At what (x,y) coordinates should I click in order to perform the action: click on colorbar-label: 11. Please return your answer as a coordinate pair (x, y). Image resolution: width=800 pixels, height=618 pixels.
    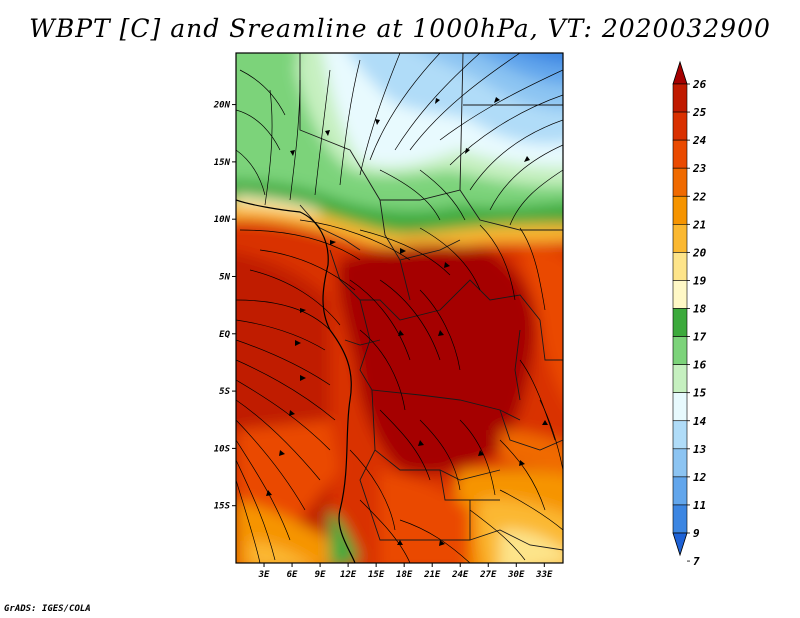
    Looking at the image, I should click on (699, 505).